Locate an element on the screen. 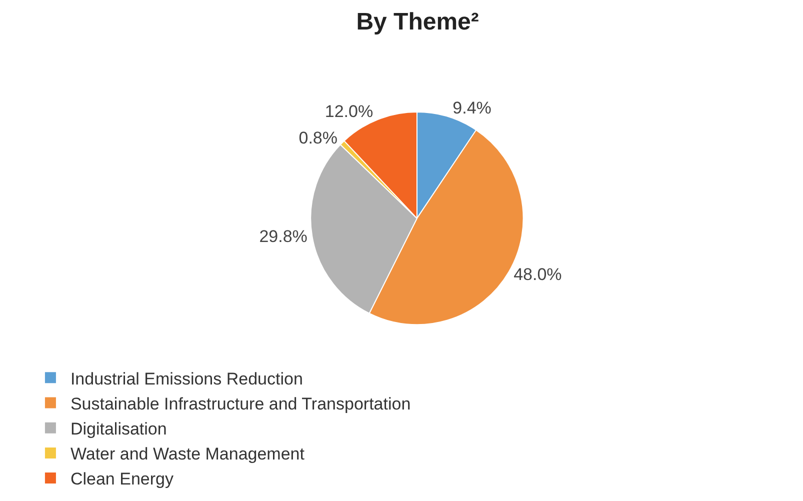  legend-label: Industrial Emissions Reduction is located at coordinates (186, 378).